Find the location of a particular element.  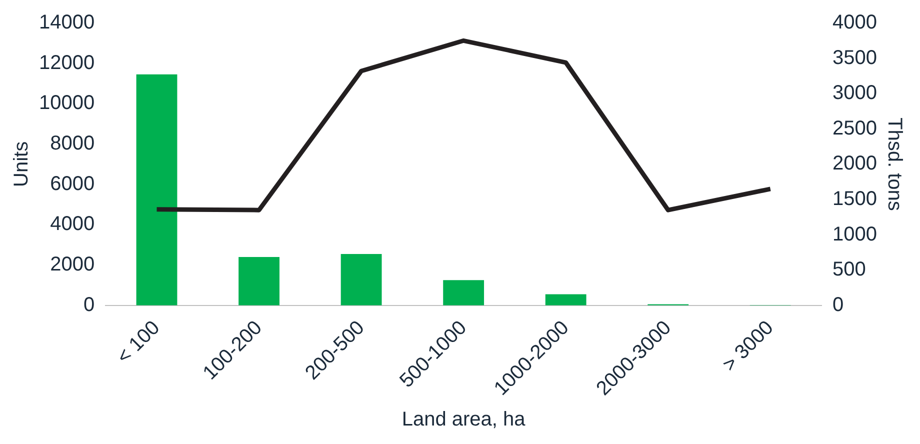

y-tick-label: 10000 is located at coordinates (66, 103).